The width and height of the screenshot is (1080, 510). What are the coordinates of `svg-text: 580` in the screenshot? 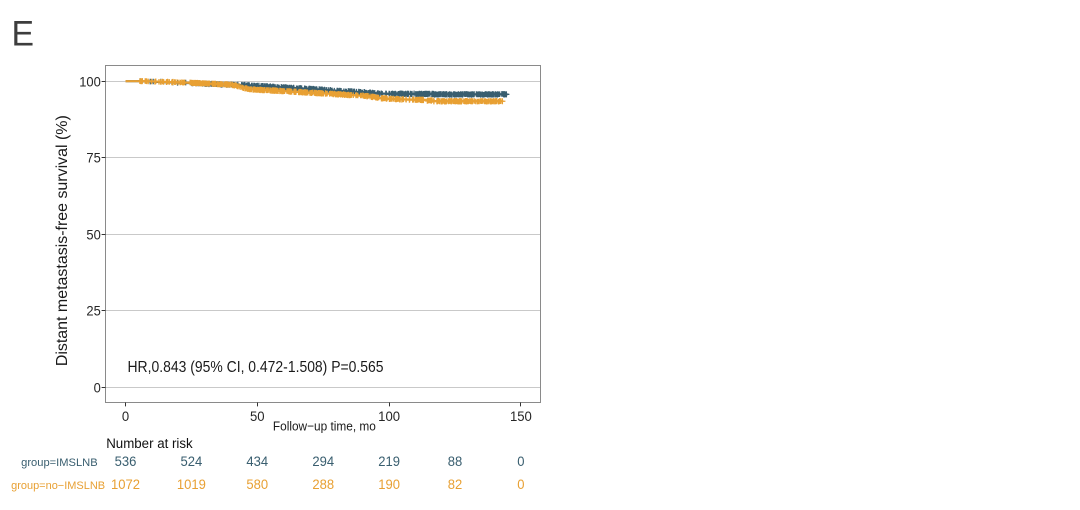 It's located at (257, 484).